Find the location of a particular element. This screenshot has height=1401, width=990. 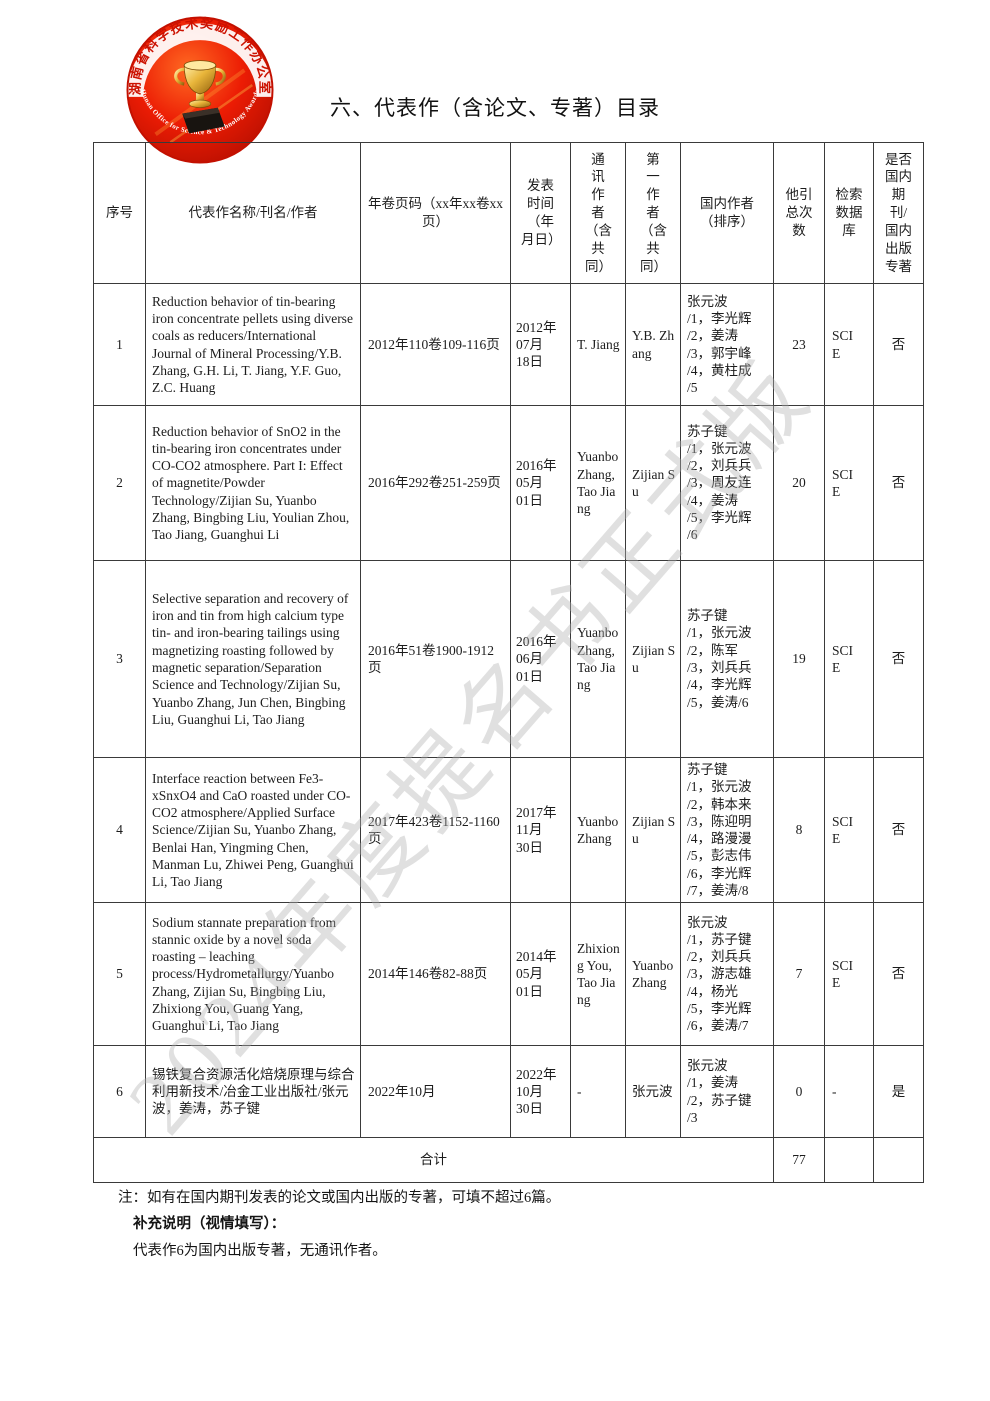

cell-first_author: Yuanbo Zhang is located at coordinates (653, 974).